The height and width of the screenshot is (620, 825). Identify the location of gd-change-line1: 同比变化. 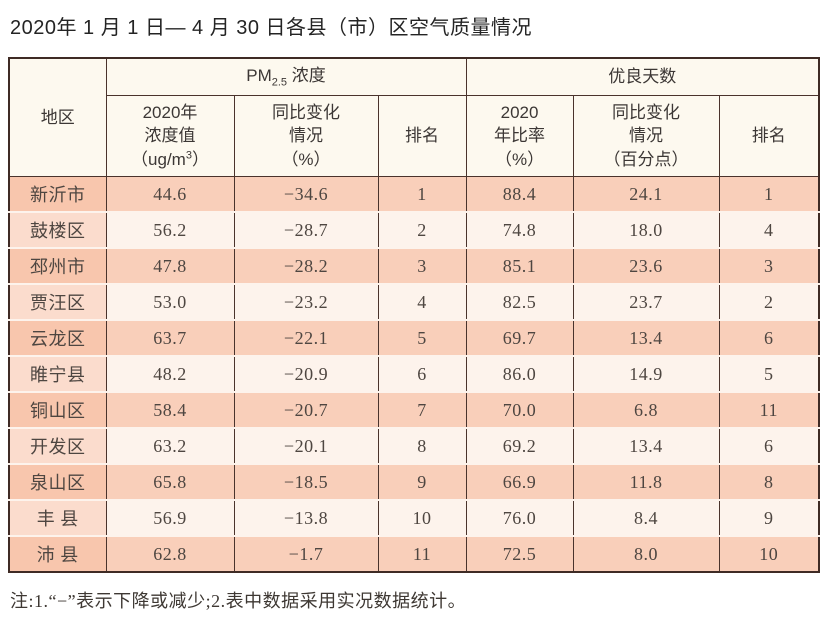
(646, 112).